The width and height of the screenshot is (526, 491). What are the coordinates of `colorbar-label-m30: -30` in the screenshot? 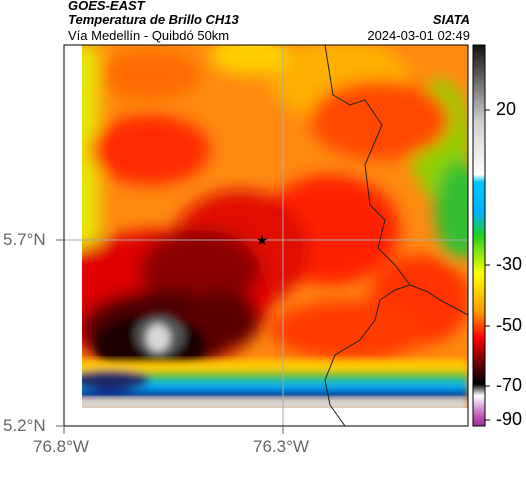 It's located at (509, 264).